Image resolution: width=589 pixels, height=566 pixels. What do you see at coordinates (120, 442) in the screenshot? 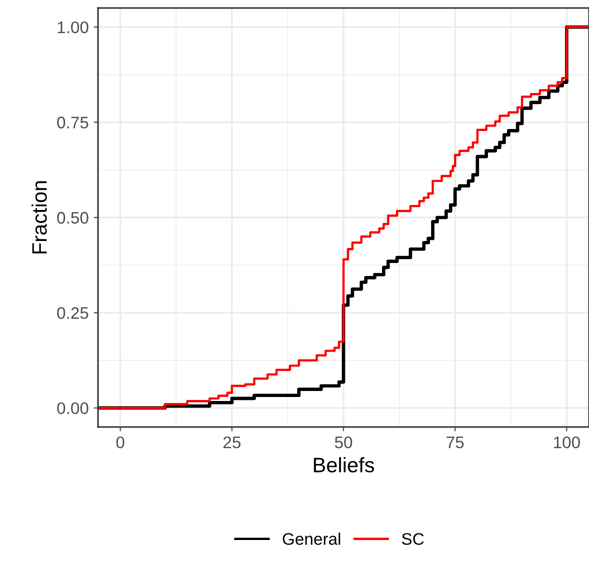
I see `x-tick-label: 0` at bounding box center [120, 442].